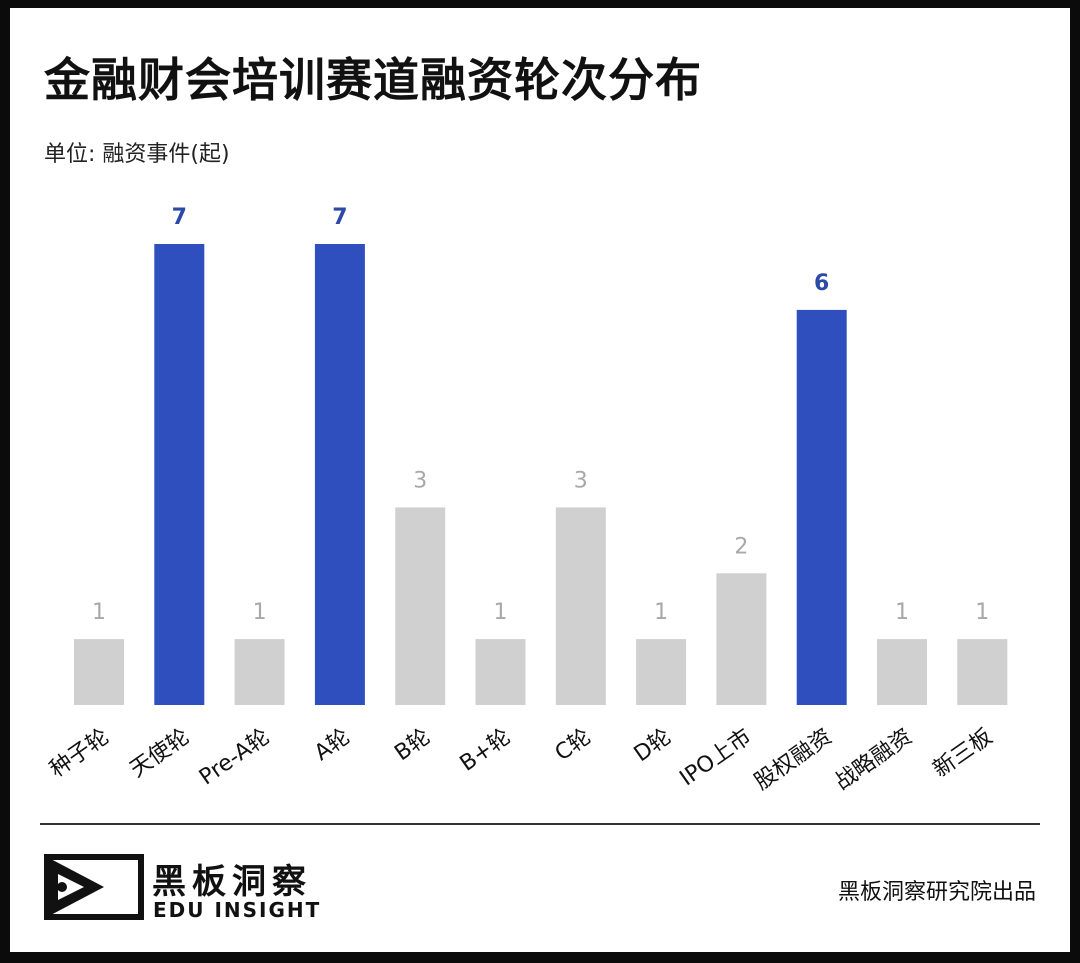 The width and height of the screenshot is (1080, 963). What do you see at coordinates (94, 887) in the screenshot?
I see `play-frame-icon` at bounding box center [94, 887].